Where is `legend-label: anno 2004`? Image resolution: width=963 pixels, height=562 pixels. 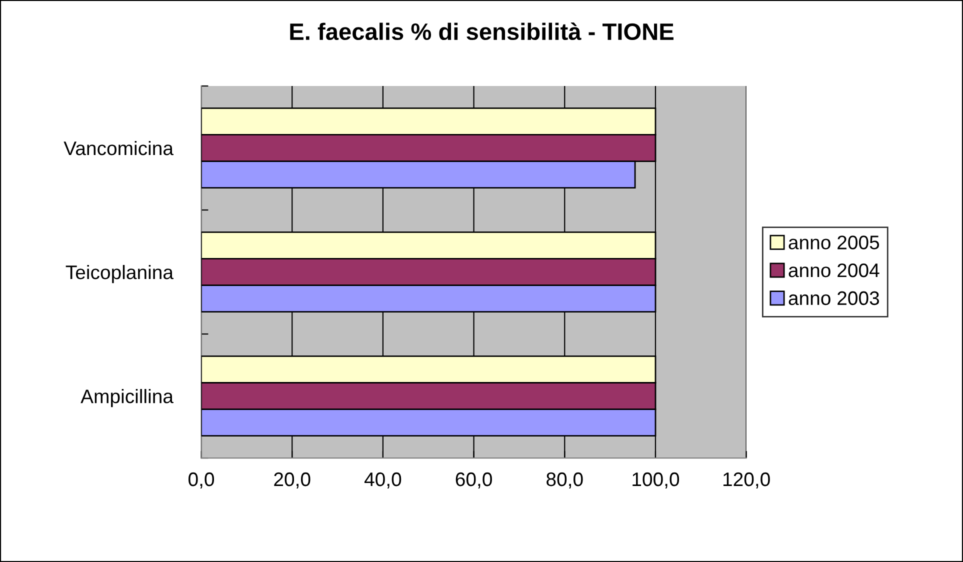
legend-label: anno 2004 is located at coordinates (834, 270).